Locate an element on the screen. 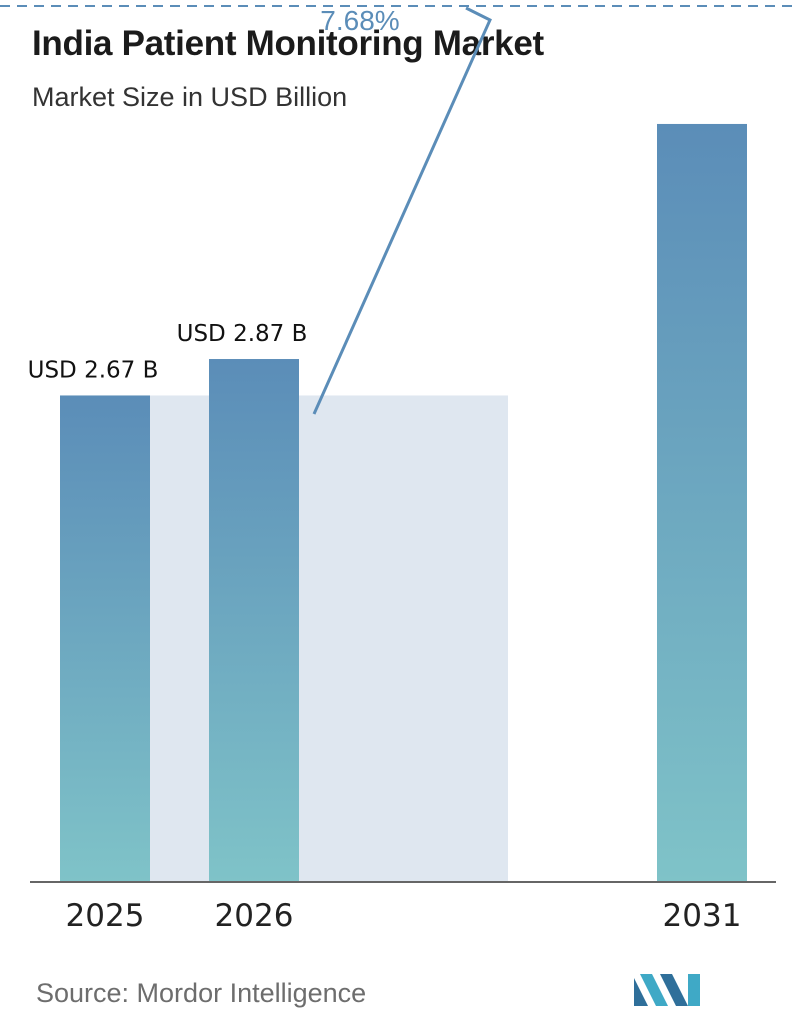 This screenshot has height=1034, width=796. x-tick-label: 2031 is located at coordinates (702, 916).